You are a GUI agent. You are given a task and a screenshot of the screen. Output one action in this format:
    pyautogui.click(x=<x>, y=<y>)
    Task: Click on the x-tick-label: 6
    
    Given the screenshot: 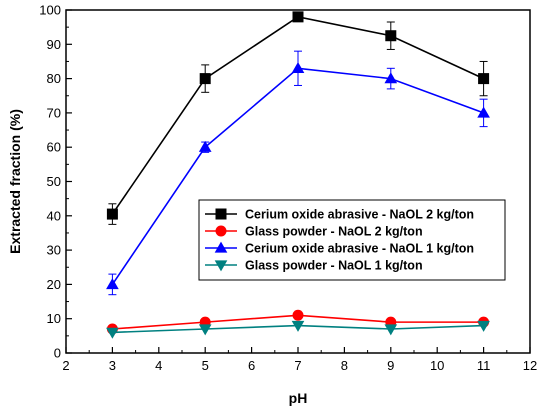 What is the action you would take?
    pyautogui.click(x=251, y=365)
    